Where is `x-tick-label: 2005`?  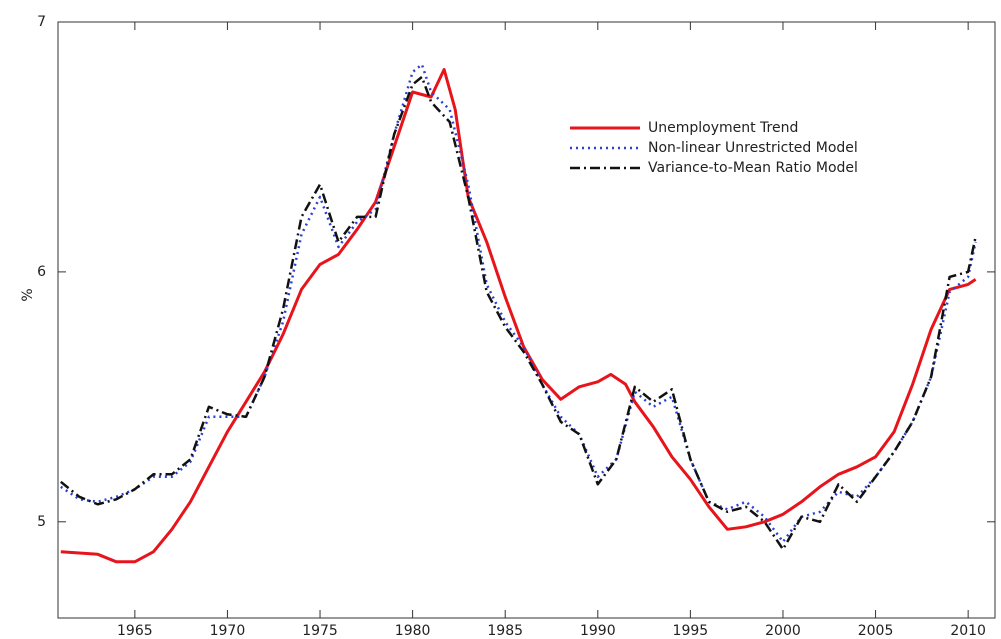
x-tick-label: 2005 is located at coordinates (876, 631).